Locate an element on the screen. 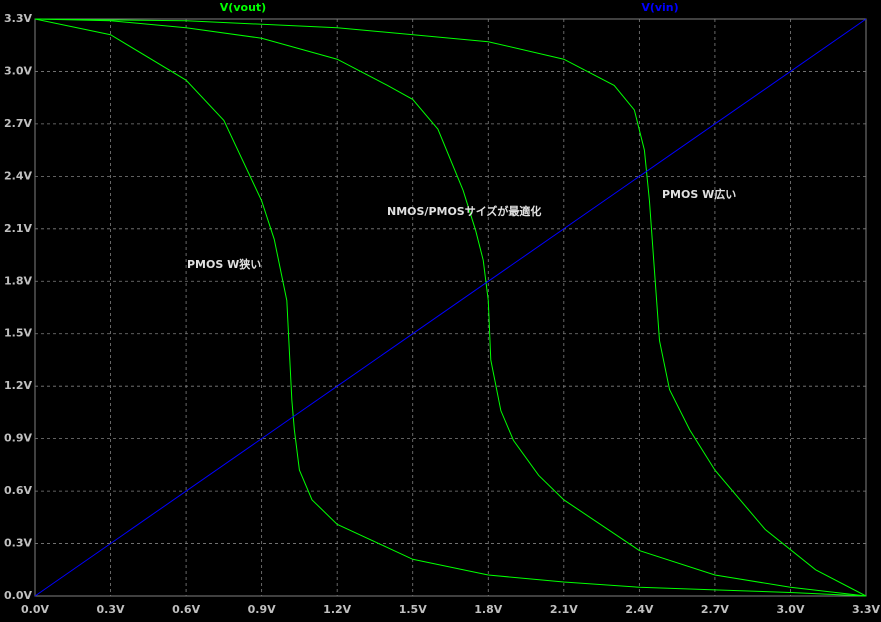 The height and width of the screenshot is (622, 881). y-tick-label: 0.9V is located at coordinates (18, 438).